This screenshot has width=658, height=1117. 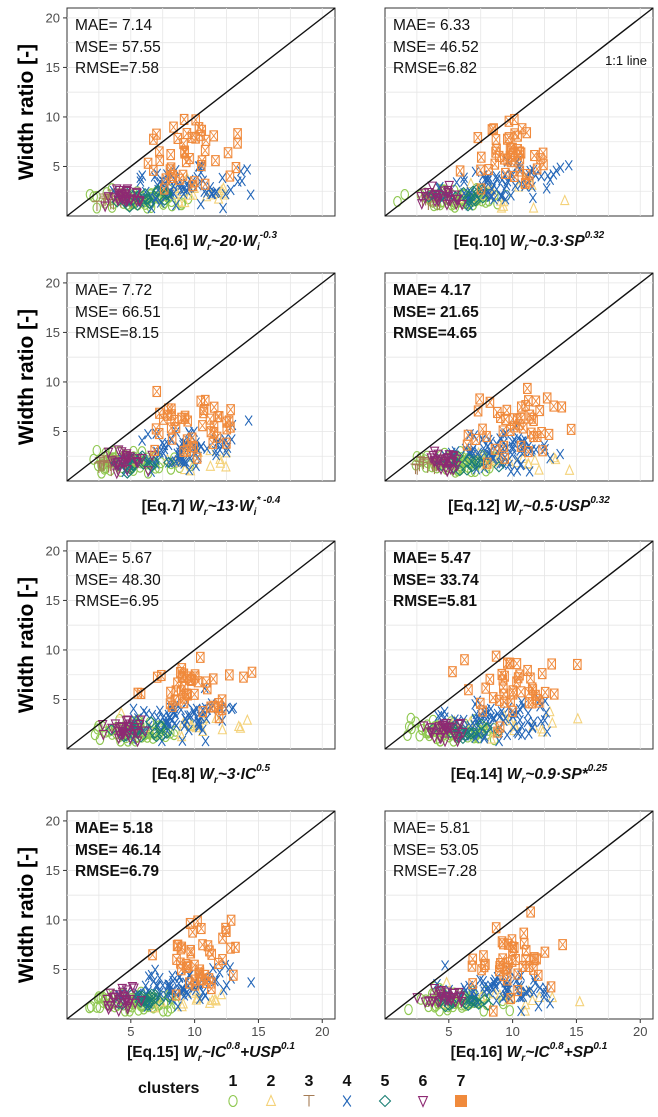 What do you see at coordinates (211, 506) in the screenshot?
I see `x-axis-title: [Eq.7] Wr~13·Wi* -0.4` at bounding box center [211, 506].